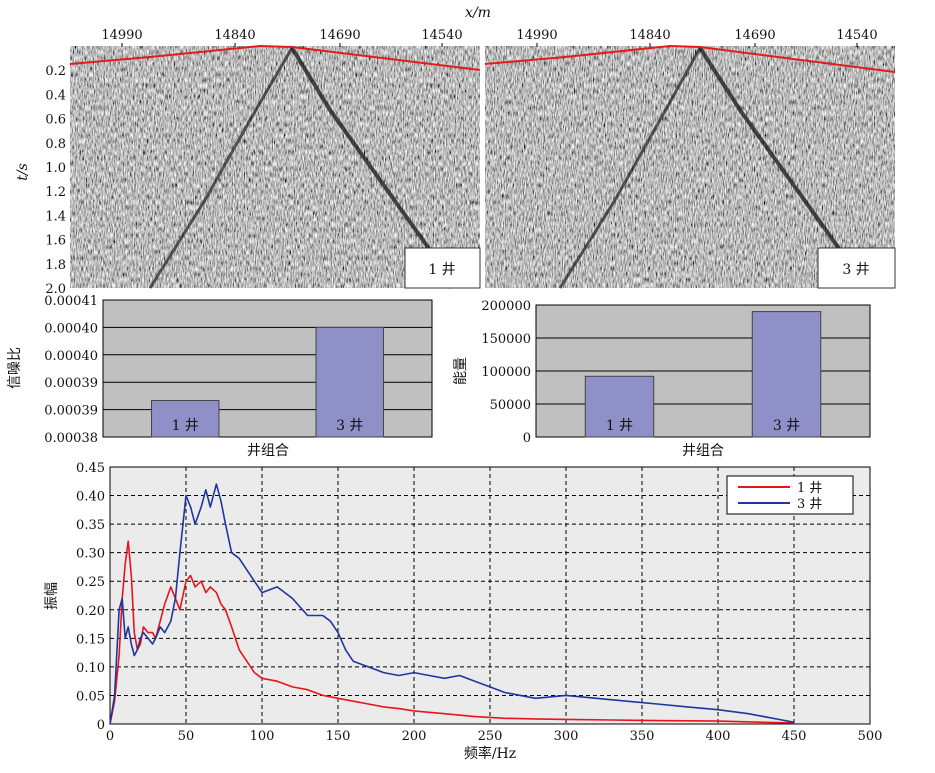 Image resolution: width=935 pixels, height=773 pixels. What do you see at coordinates (55, 168) in the screenshot?
I see `seismic-y-tick-label: 1.0` at bounding box center [55, 168].